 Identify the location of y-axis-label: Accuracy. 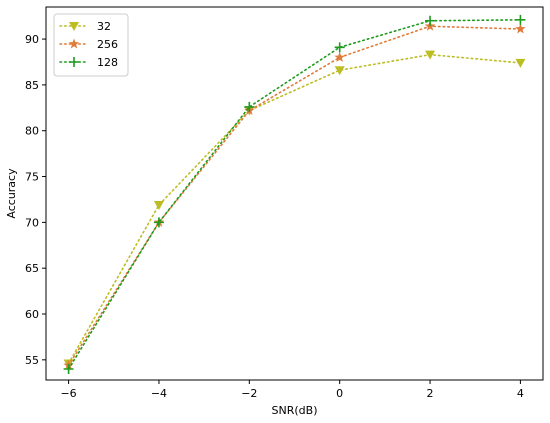
(11, 193).